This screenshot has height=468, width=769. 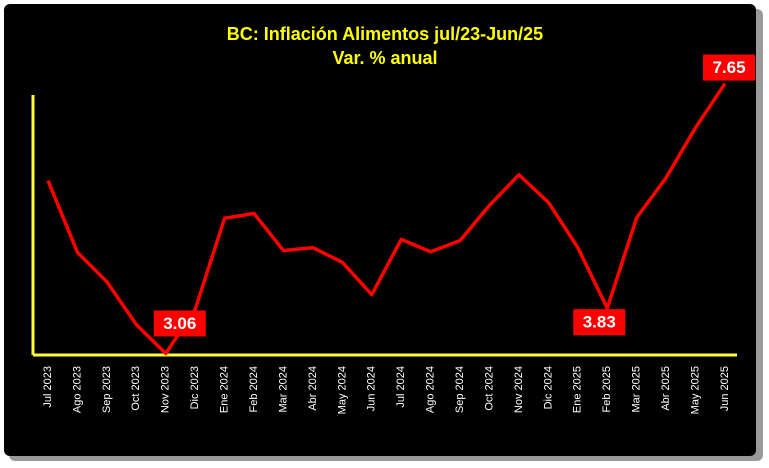 What do you see at coordinates (519, 389) in the screenshot?
I see `x-tick-label: Nov 2024` at bounding box center [519, 389].